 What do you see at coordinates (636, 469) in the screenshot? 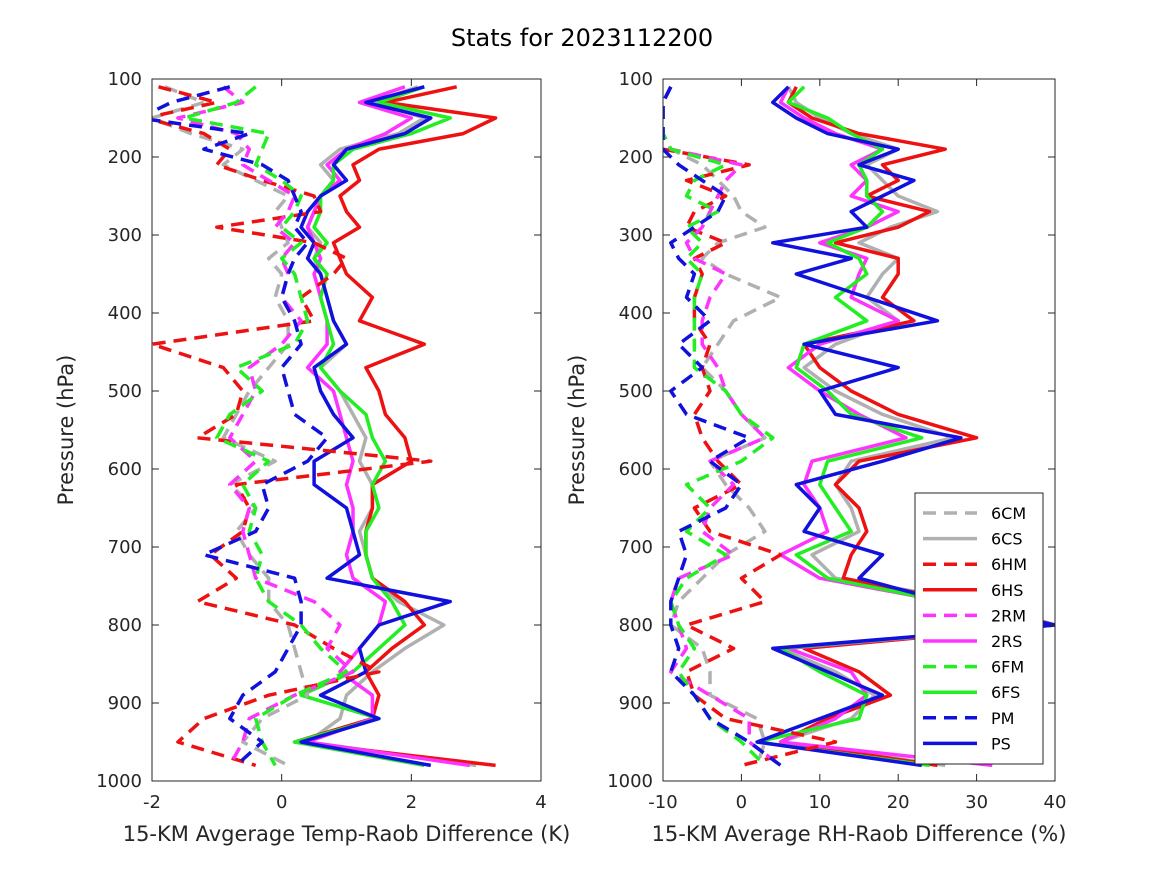
I see `y-tick-label-right: 600` at bounding box center [636, 469].